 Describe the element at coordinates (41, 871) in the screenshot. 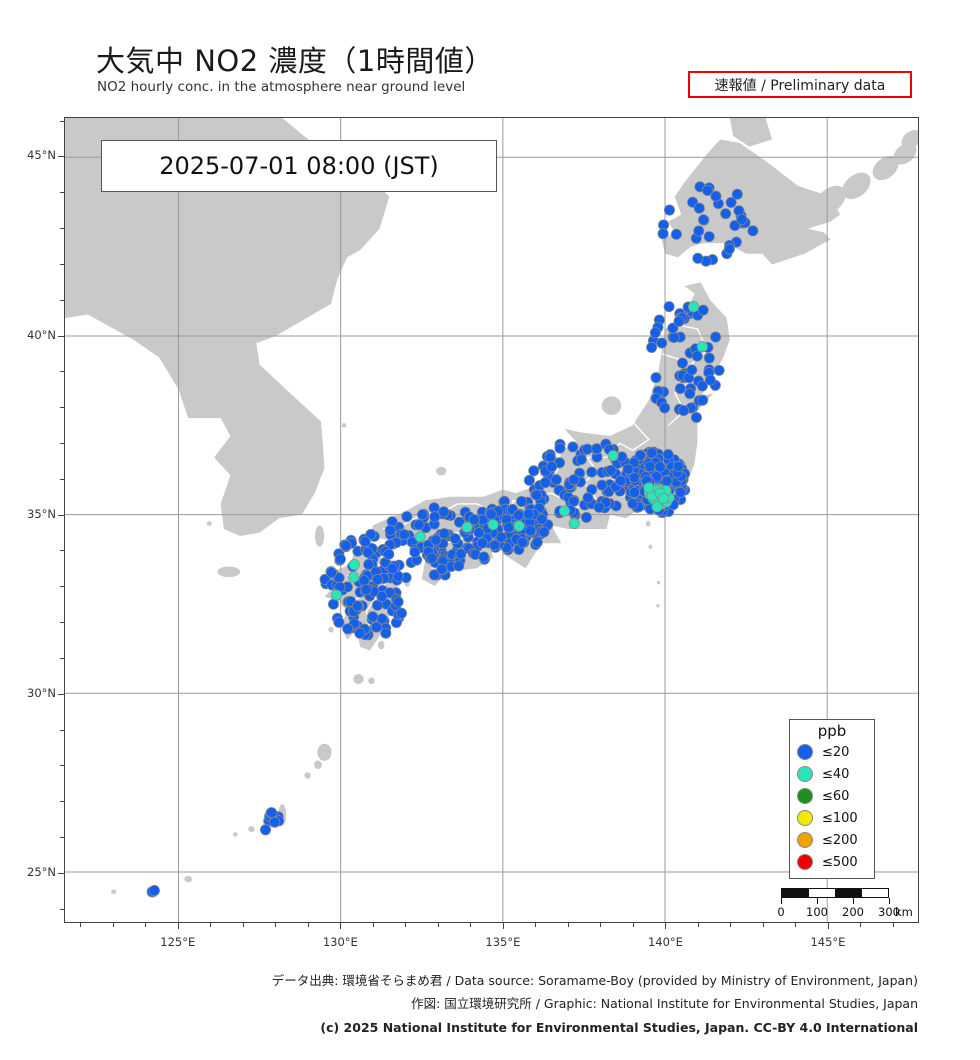

I see `y-axis-tick-label: 25°N` at that location.